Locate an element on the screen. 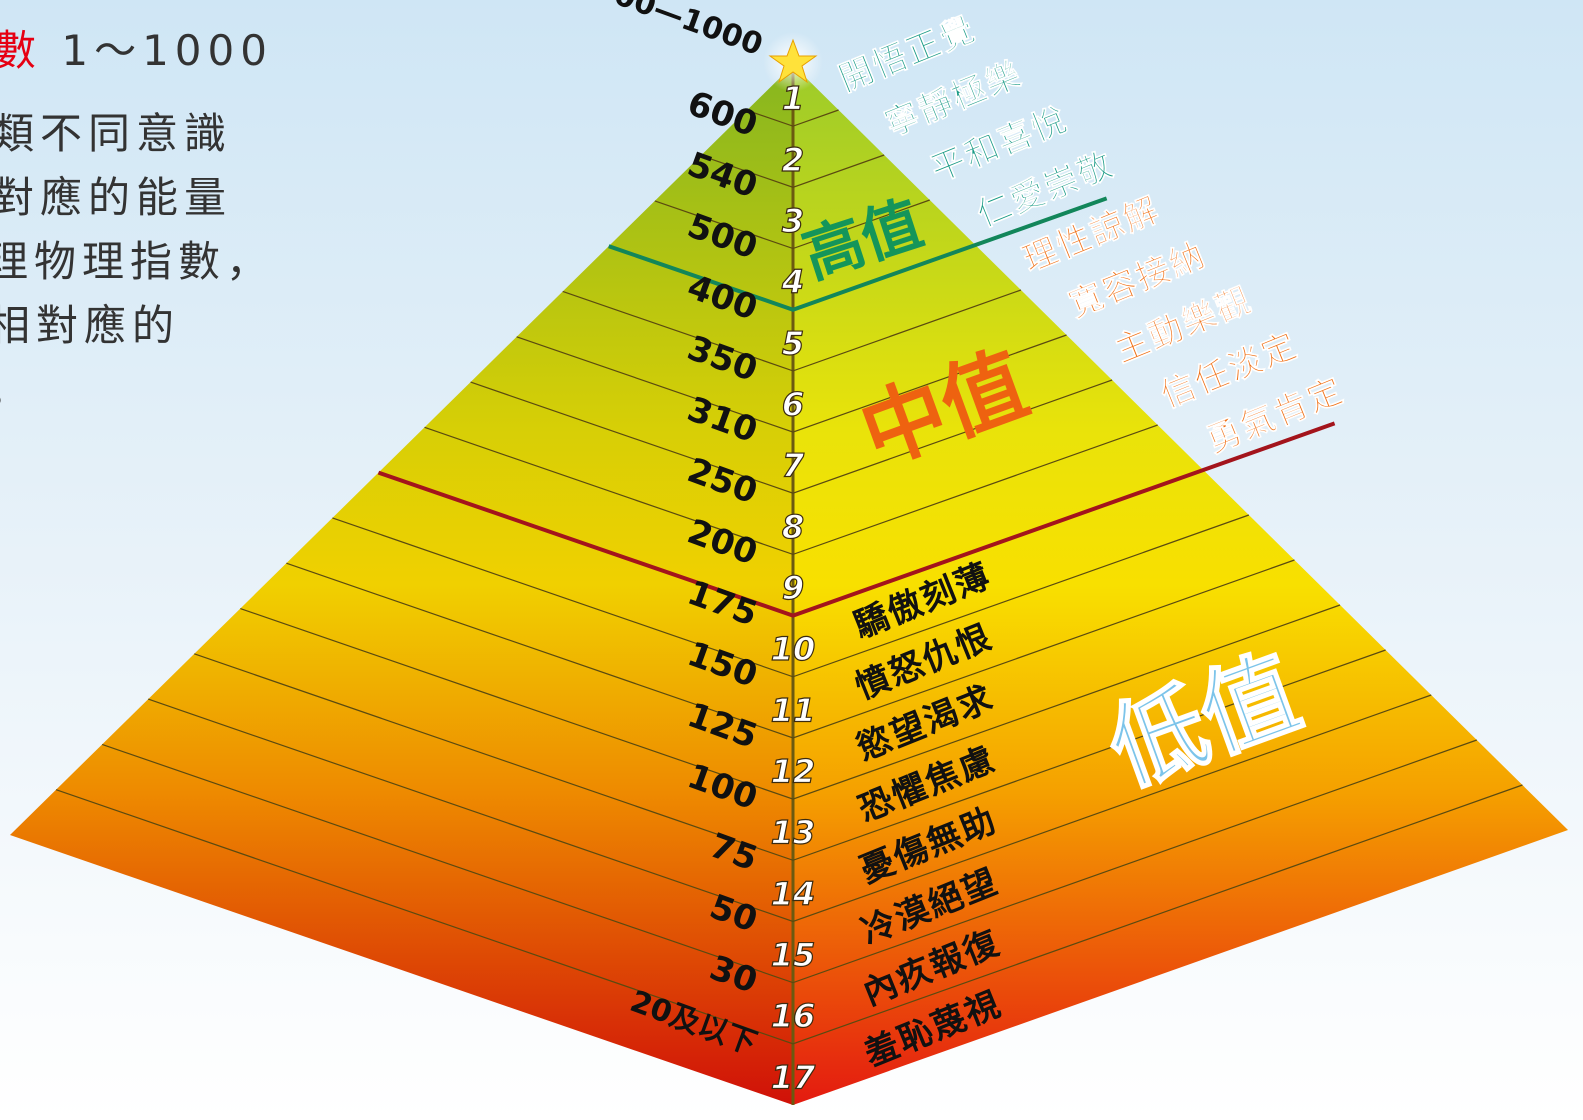 The width and height of the screenshot is (1583, 1120). rank-number: 12 is located at coordinates (793, 772).